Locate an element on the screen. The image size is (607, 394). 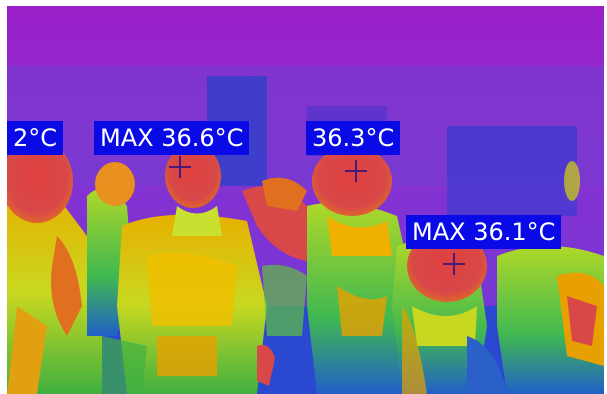
temperature-label-left: 2°C is located at coordinates (35, 138).